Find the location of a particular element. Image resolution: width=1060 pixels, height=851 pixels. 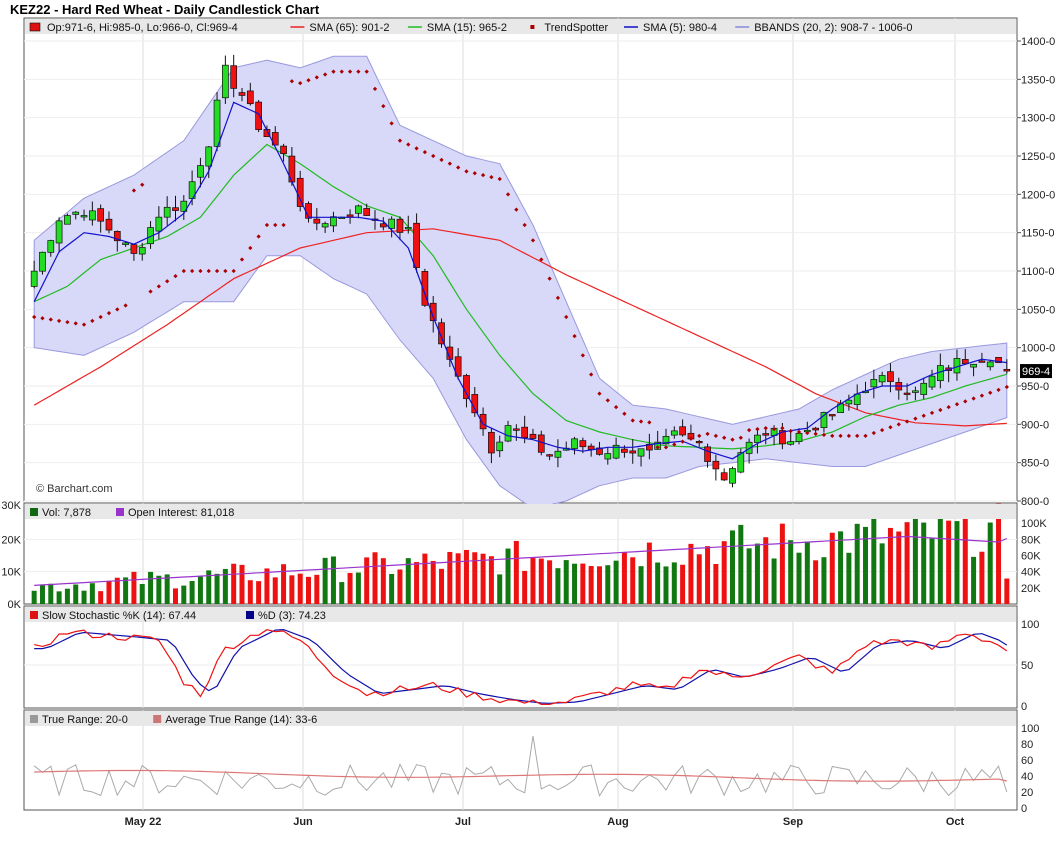

price-tick-label: 950-0 is located at coordinates (1035, 387).